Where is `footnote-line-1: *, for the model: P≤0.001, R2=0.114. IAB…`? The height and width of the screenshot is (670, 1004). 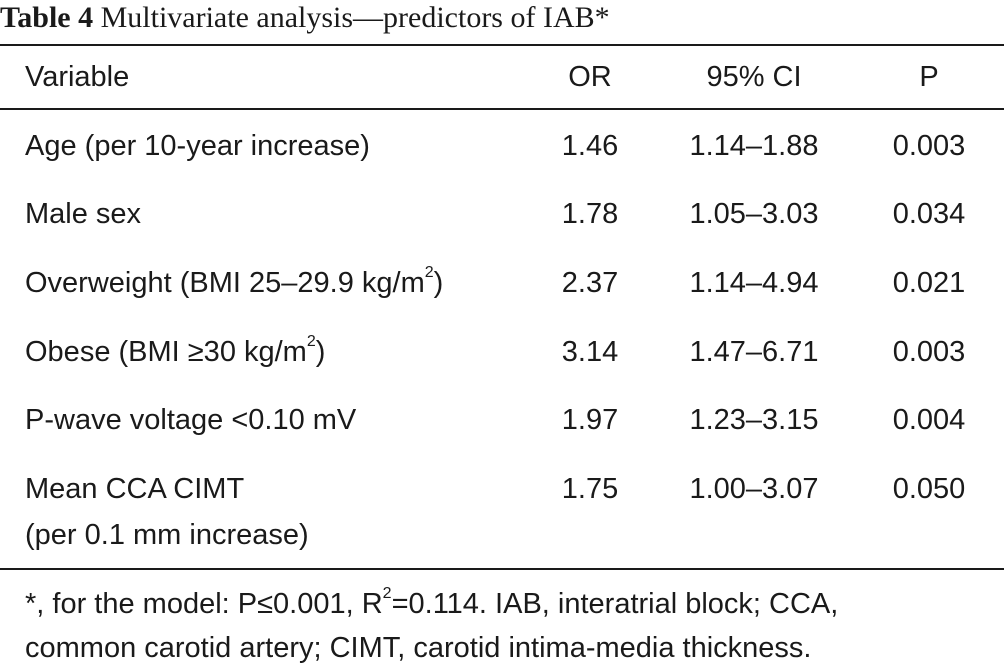 footnote-line-1: *, for the model: P≤0.001, R2=0.114. IAB… is located at coordinates (510, 604).